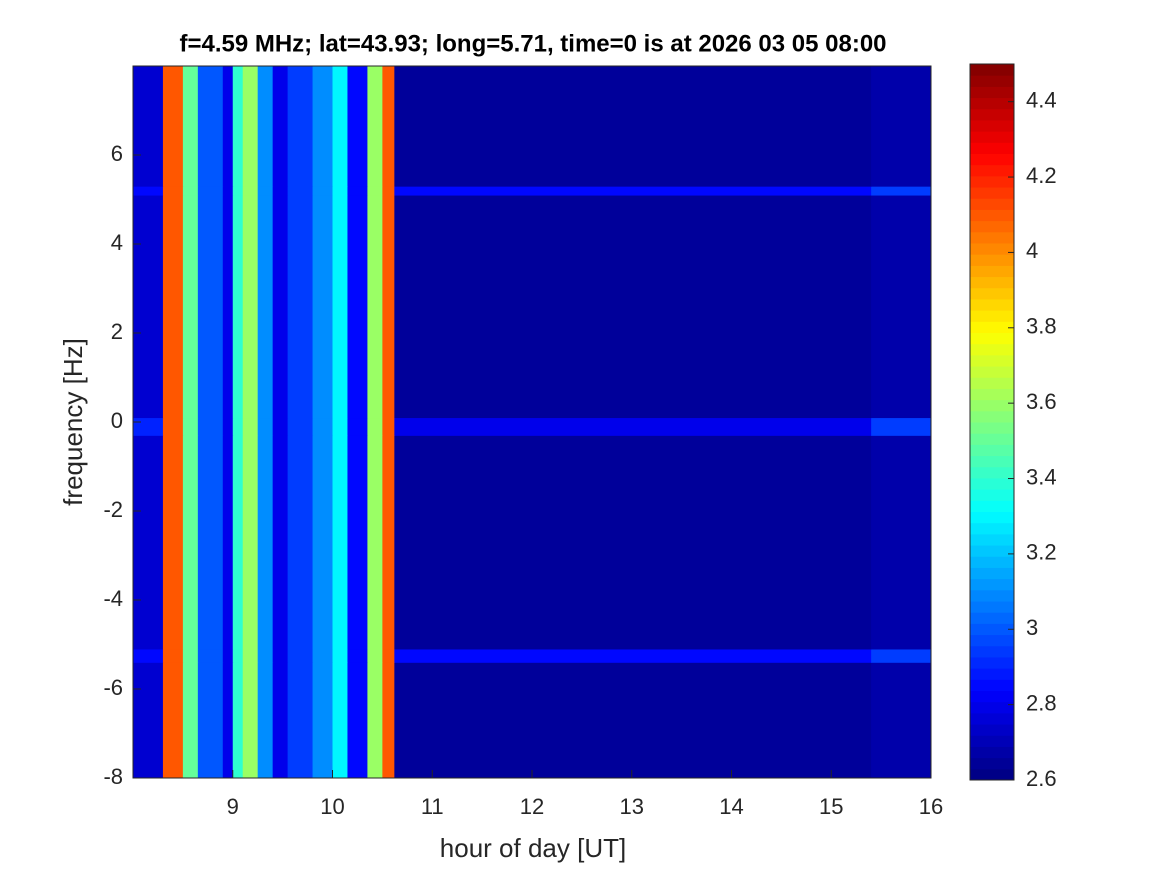 This screenshot has height=880, width=1167. What do you see at coordinates (117, 420) in the screenshot?
I see `y-tick-label: 0` at bounding box center [117, 420].